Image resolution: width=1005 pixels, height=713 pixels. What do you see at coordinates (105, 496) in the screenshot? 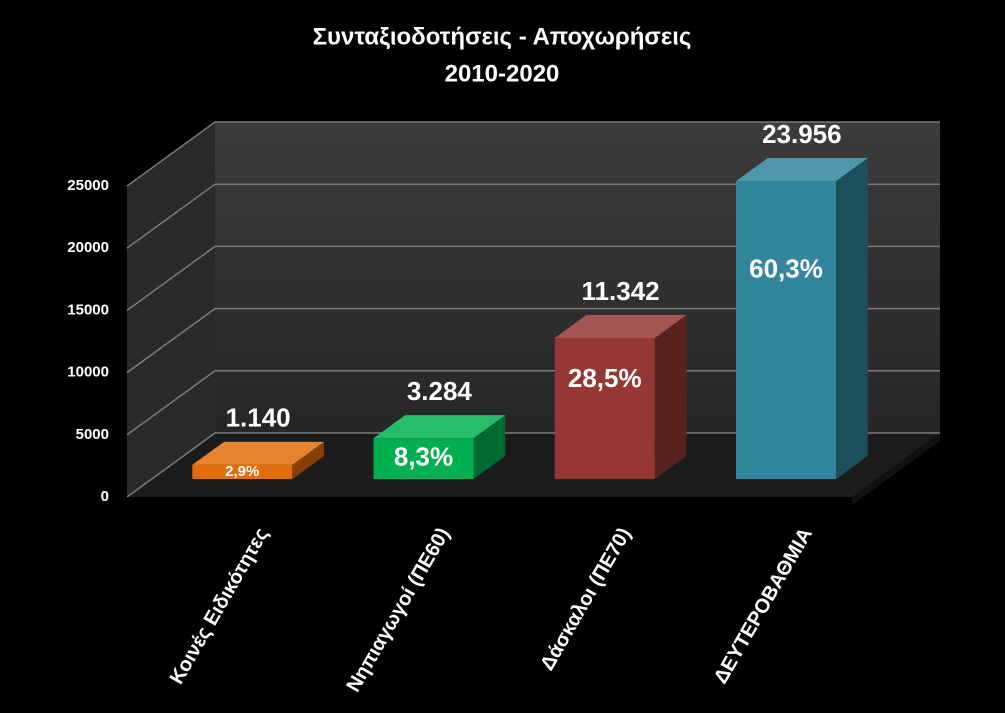
I see `y-tick-label: 0` at bounding box center [105, 496].